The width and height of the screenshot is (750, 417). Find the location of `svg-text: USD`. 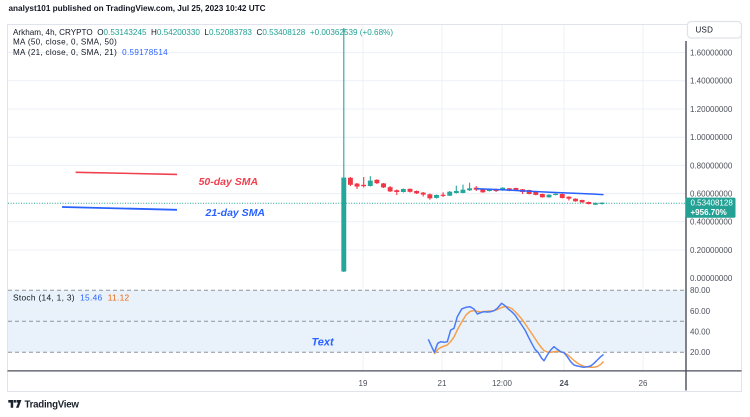

svg-text: USD is located at coordinates (705, 30).